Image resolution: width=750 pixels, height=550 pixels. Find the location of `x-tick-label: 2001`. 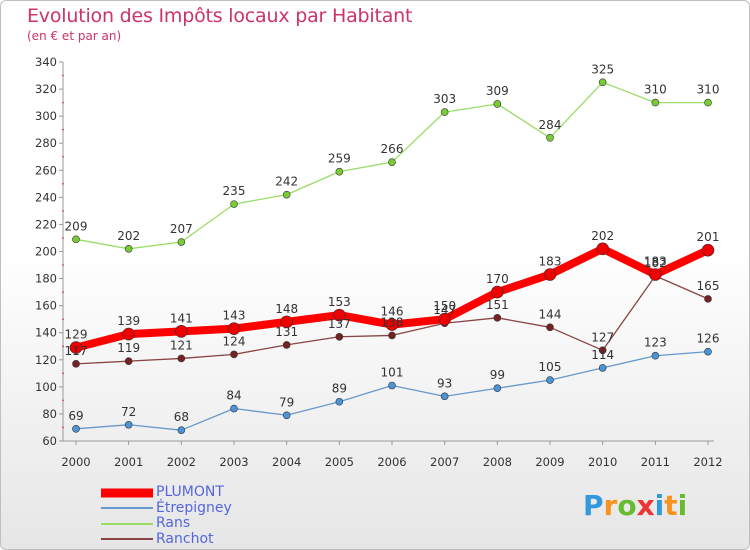

x-tick-label: 2001 is located at coordinates (128, 462).